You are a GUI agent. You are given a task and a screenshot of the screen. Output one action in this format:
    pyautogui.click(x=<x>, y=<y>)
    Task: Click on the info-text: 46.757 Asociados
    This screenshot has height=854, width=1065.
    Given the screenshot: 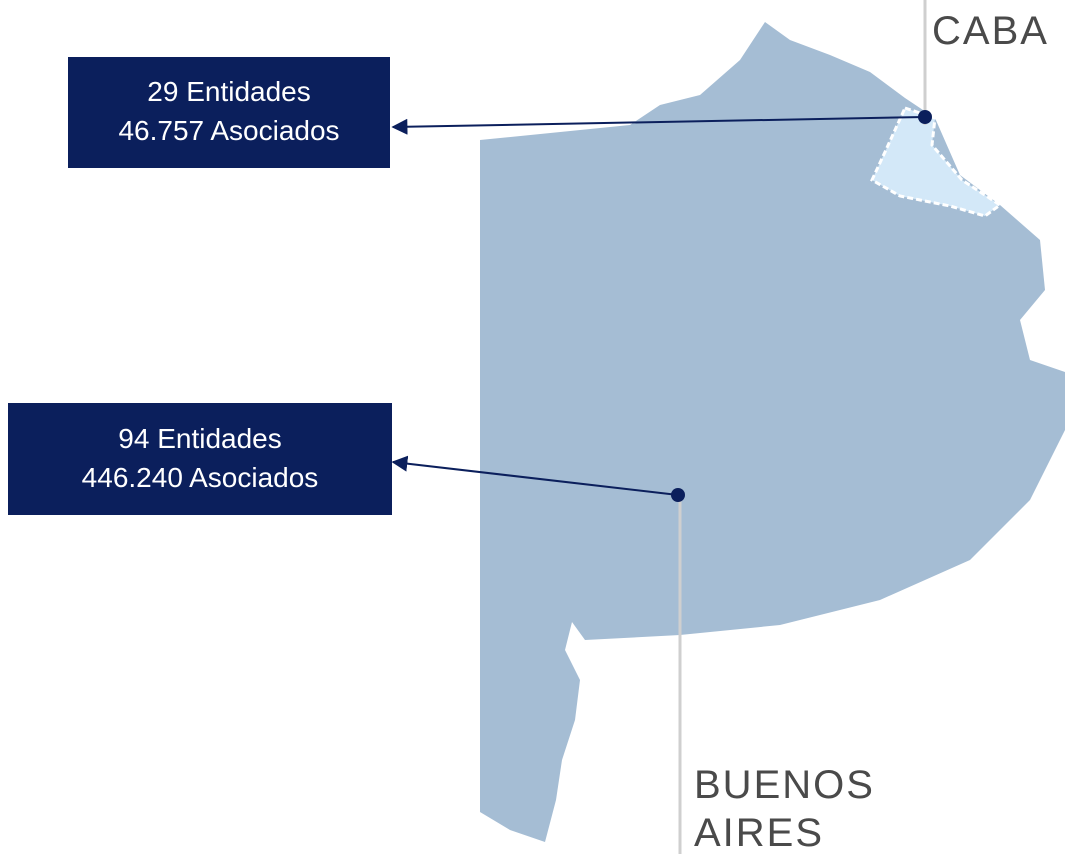 What is the action you would take?
    pyautogui.click(x=228, y=130)
    